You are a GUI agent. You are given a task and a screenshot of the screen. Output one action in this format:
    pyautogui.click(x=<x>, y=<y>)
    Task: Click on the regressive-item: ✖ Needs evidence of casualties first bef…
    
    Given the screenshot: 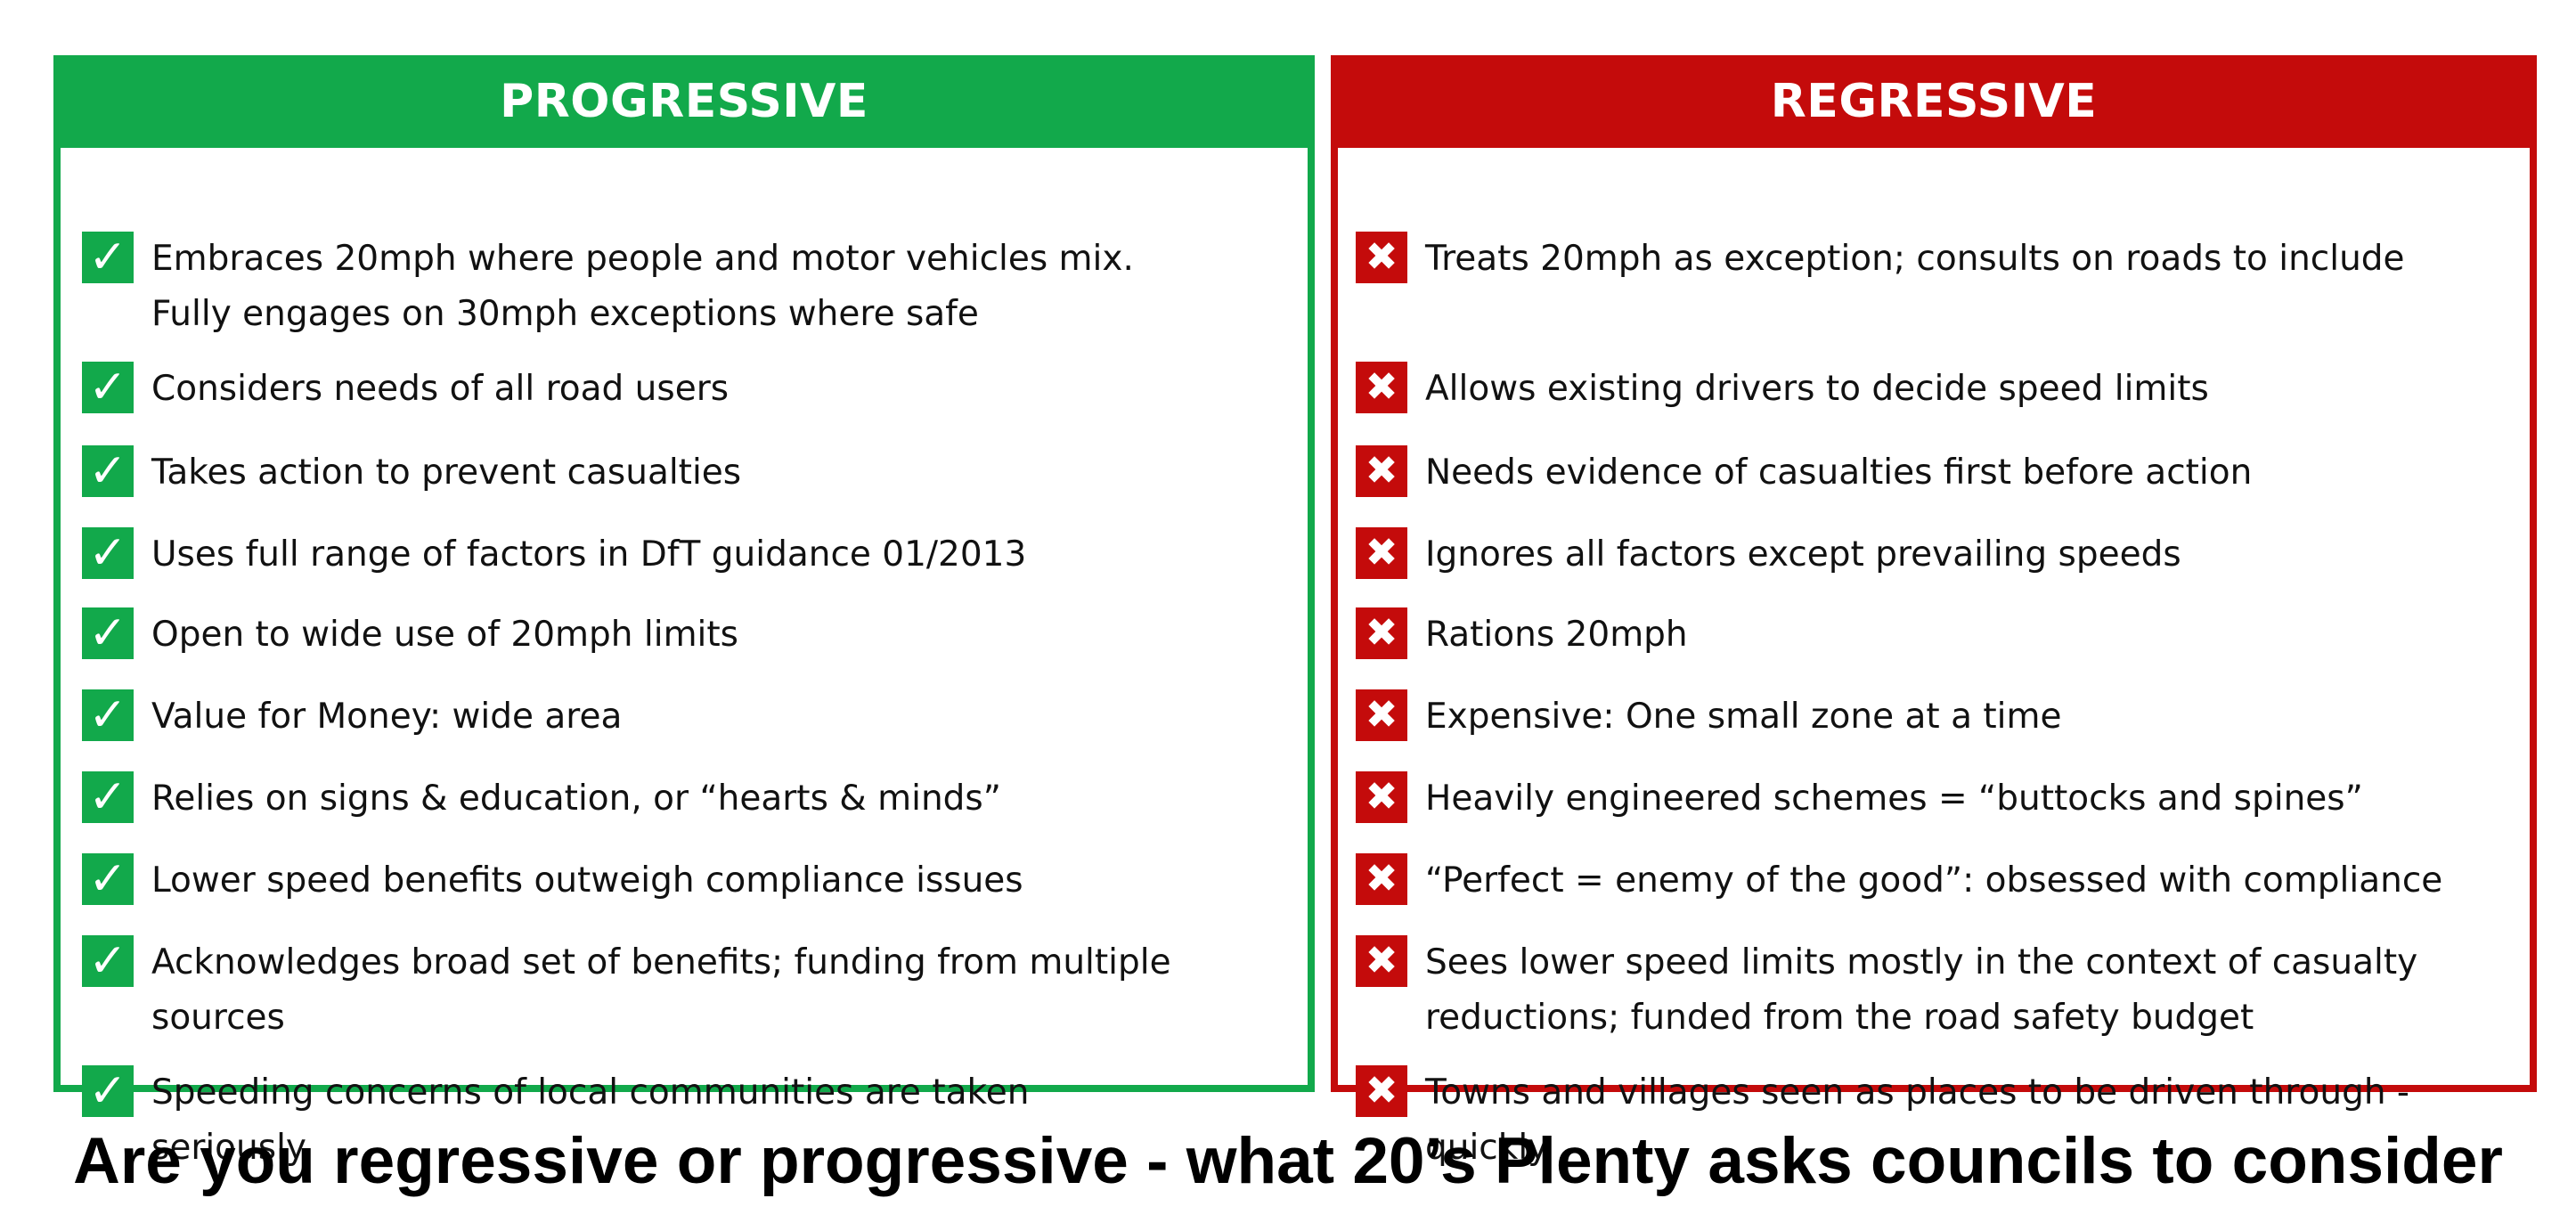 What is the action you would take?
    pyautogui.click(x=1934, y=473)
    